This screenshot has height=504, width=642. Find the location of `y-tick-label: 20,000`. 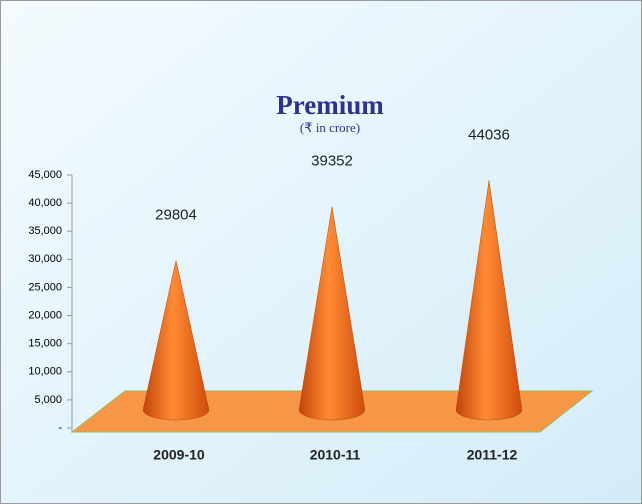

y-tick-label: 20,000 is located at coordinates (45, 315).